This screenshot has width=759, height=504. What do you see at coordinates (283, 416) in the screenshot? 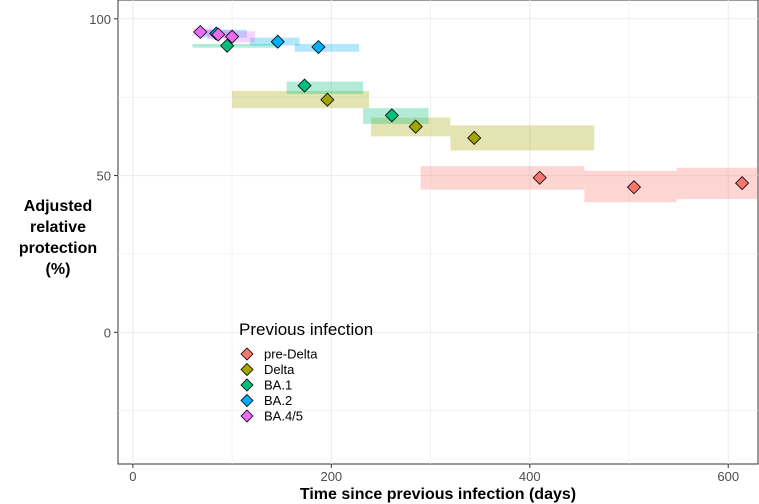
I see `legend-label: BA.4/5` at bounding box center [283, 416].